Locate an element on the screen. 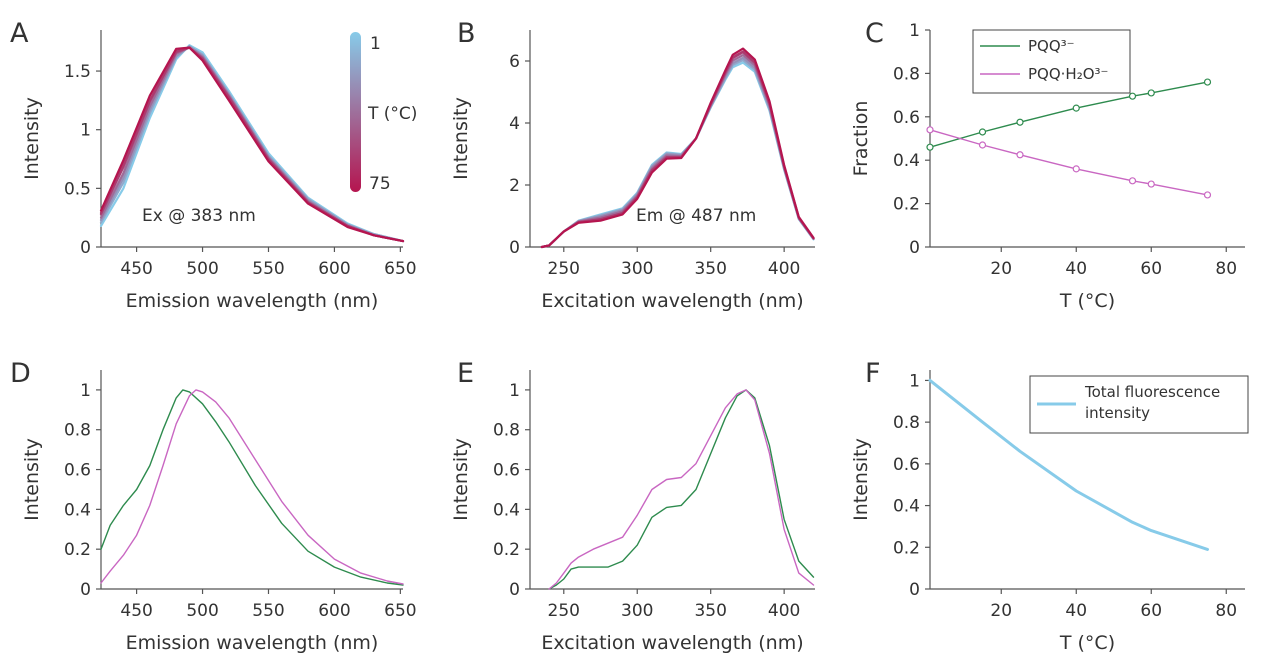 The height and width of the screenshot is (659, 1271). panel-a-series-line is located at coordinates (252, 144).